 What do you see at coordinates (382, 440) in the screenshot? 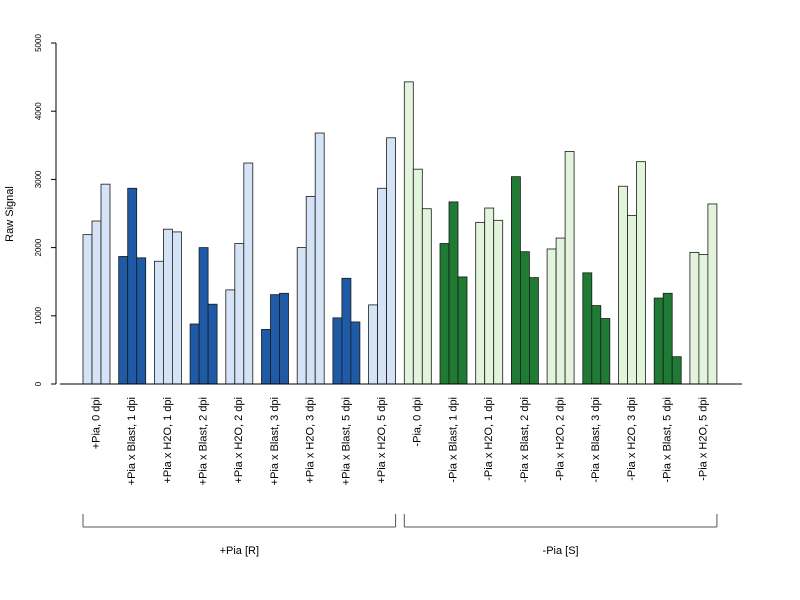
I see `x-tick-label: +Pia x H2O, 5 dpi` at bounding box center [382, 440].